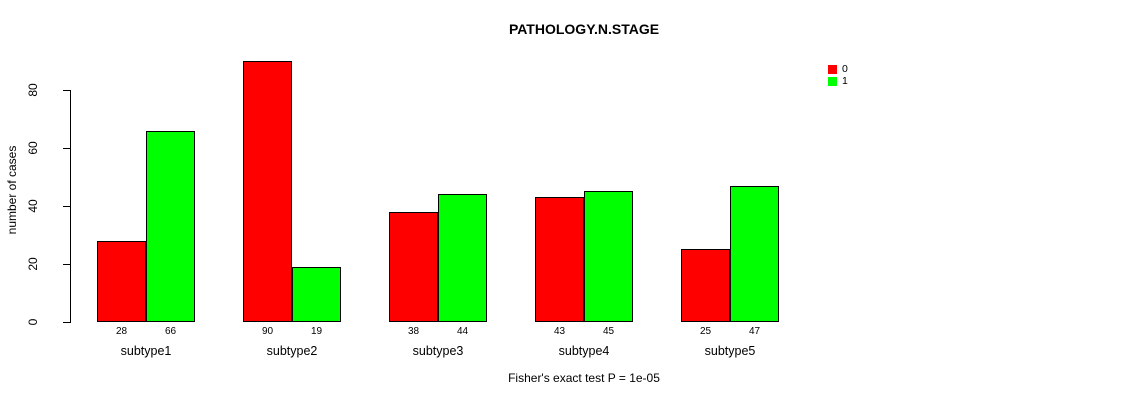 The height and width of the screenshot is (400, 1140). Describe the element at coordinates (33, 264) in the screenshot. I see `y-axis-tick-label: 20` at that location.